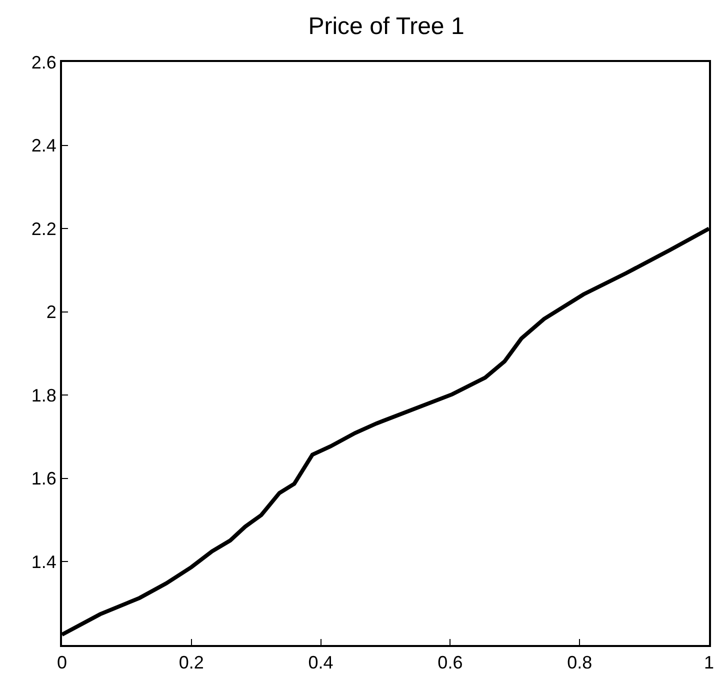 Image resolution: width=722 pixels, height=685 pixels. Describe the element at coordinates (386, 26) in the screenshot. I see `chart-title: Price of Tree 1` at that location.